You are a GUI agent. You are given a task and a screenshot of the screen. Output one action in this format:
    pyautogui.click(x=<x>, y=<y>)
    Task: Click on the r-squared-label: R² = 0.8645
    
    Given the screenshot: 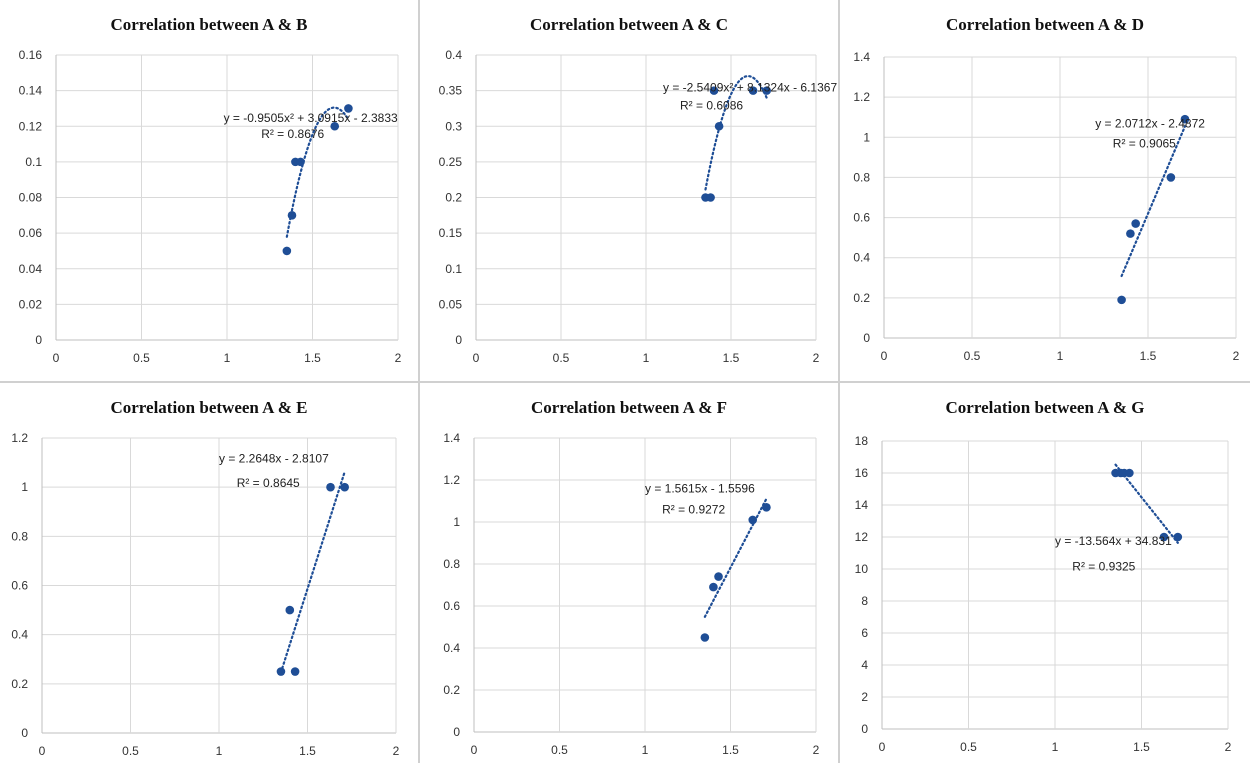 What is the action you would take?
    pyautogui.click(x=268, y=483)
    